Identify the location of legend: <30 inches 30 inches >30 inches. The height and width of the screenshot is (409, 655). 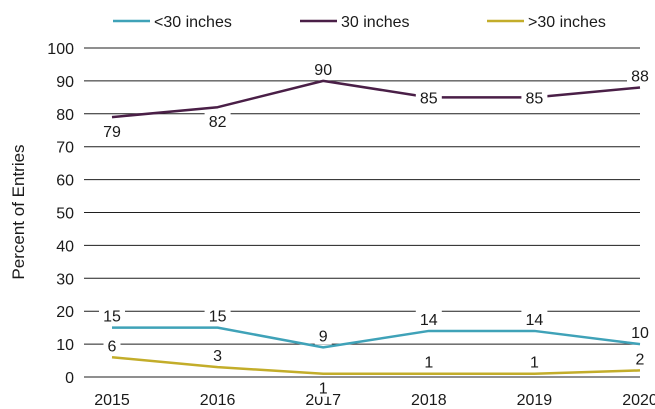
(359, 22).